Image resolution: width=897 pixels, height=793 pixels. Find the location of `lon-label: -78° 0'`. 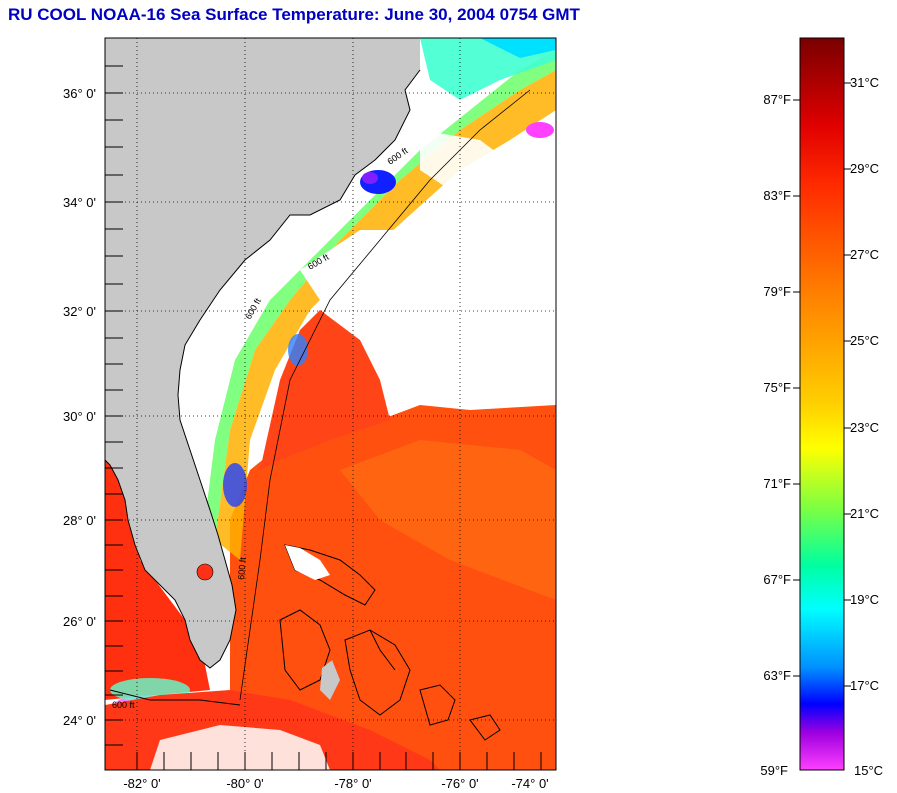

lon-label: -78° 0' is located at coordinates (352, 783).